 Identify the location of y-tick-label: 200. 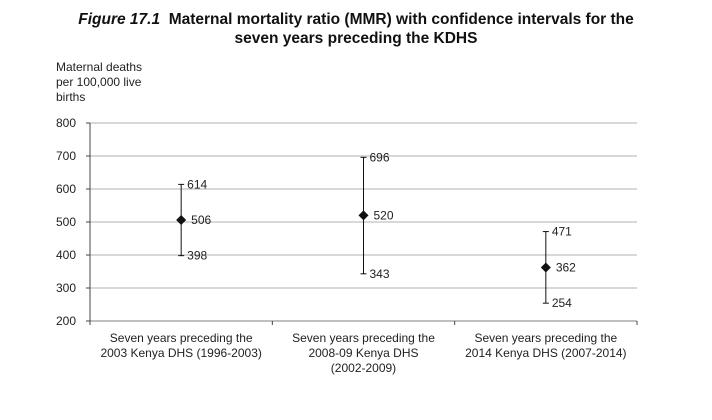
(66, 321).